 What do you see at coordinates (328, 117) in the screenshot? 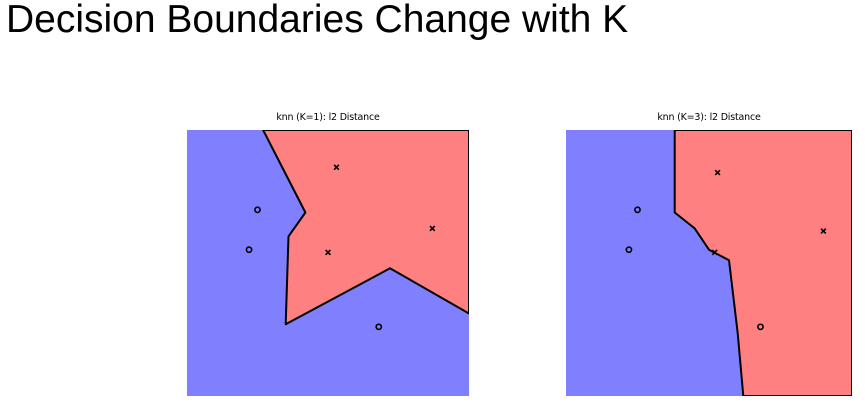
I see `knn-k1-title: knn (K=1): l2 Distance` at bounding box center [328, 117].